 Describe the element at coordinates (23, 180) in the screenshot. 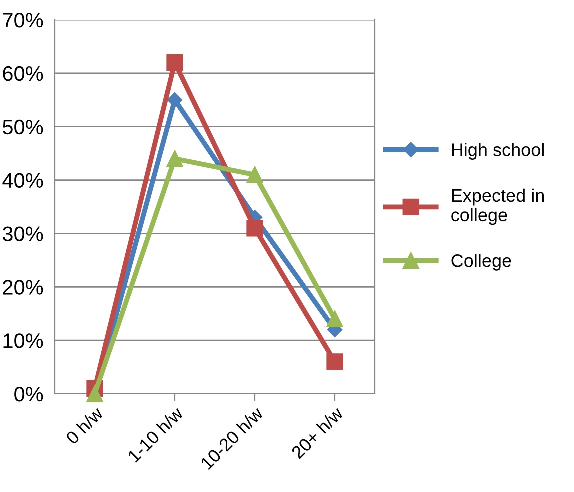

I see `y-tick-label: 40%` at that location.